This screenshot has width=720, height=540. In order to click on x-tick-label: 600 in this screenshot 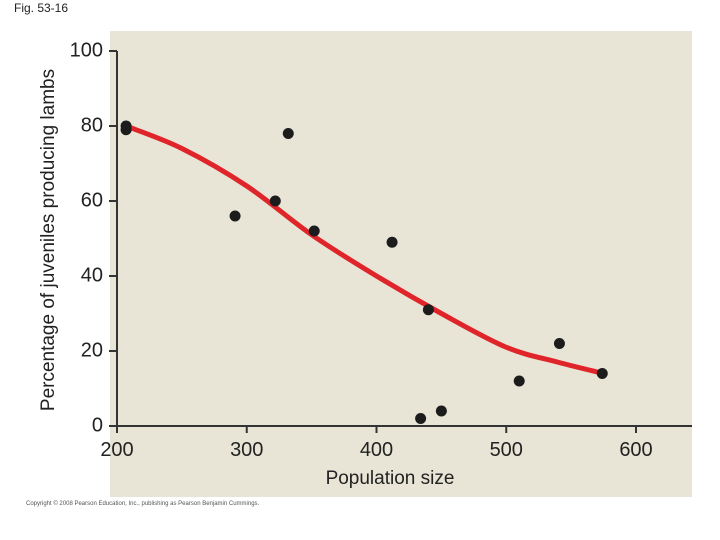, I will do `click(635, 450)`.